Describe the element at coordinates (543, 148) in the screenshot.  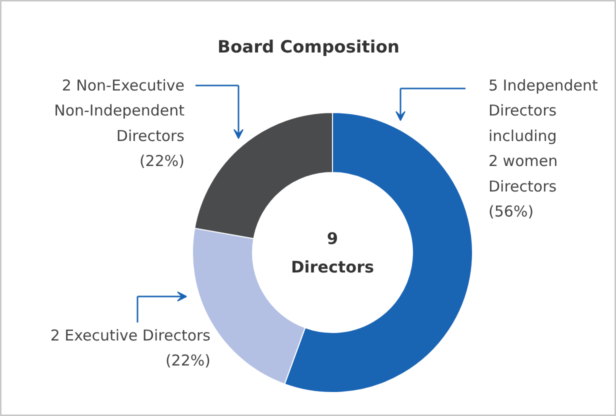
I see `legend-label: 5 Independent Directors including 2 women Directors (56%)` at that location.